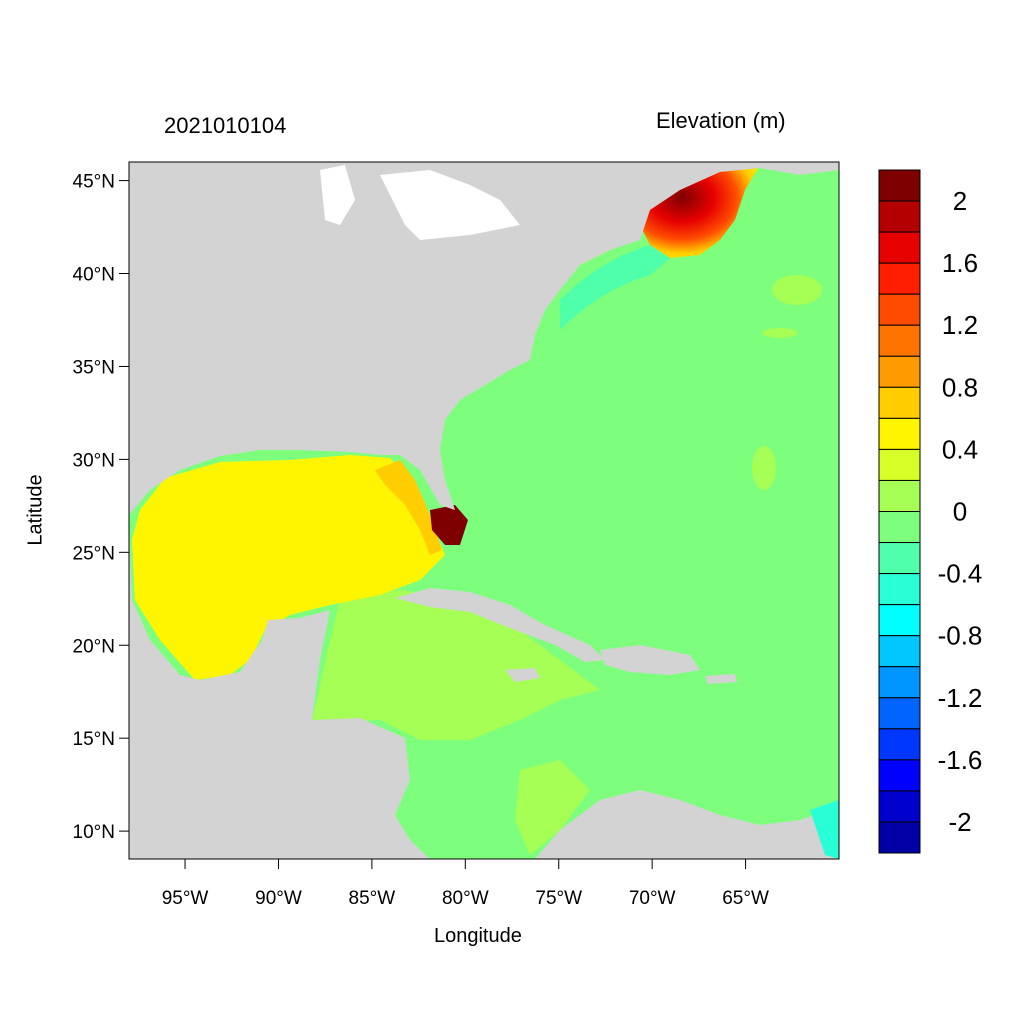 The height and width of the screenshot is (1024, 1024). What do you see at coordinates (960, 449) in the screenshot?
I see `colorbar-label: 0.4` at bounding box center [960, 449].